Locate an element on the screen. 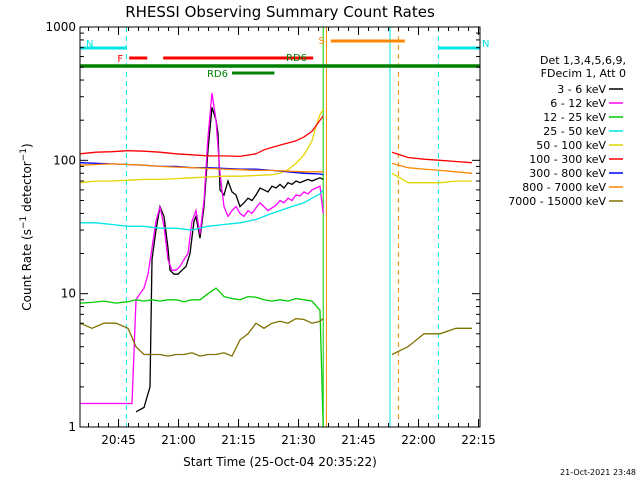 The height and width of the screenshot is (480, 640). legend-label-3: 25 - 50 keV is located at coordinates (574, 131).